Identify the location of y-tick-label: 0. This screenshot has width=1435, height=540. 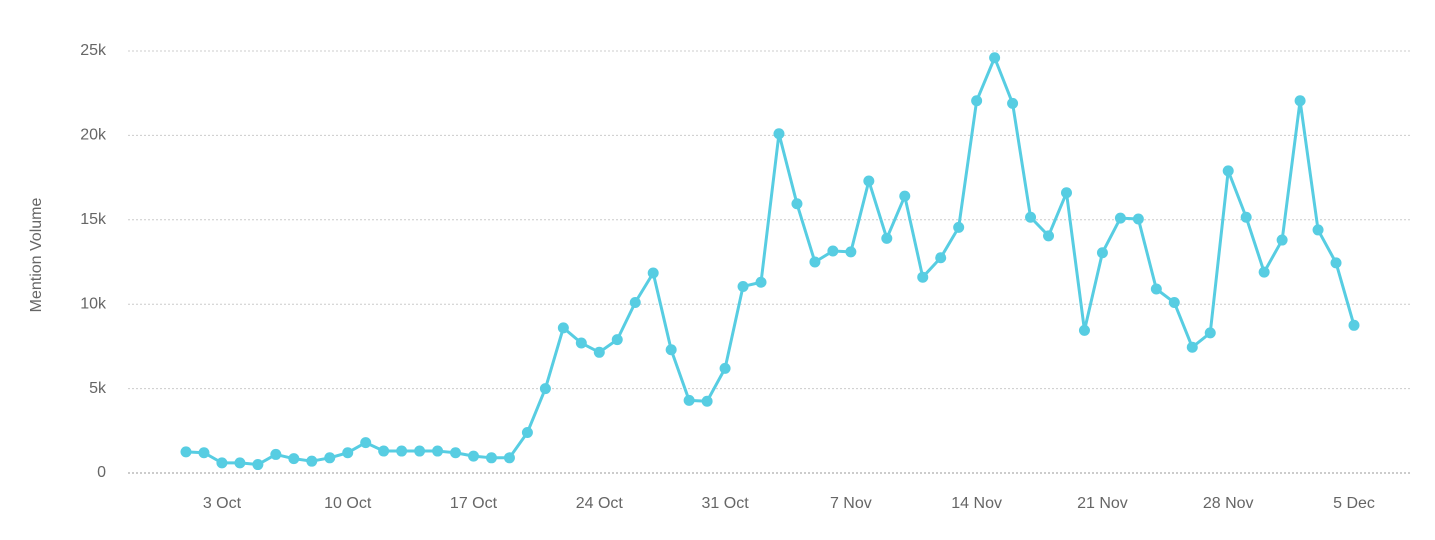
(101, 472).